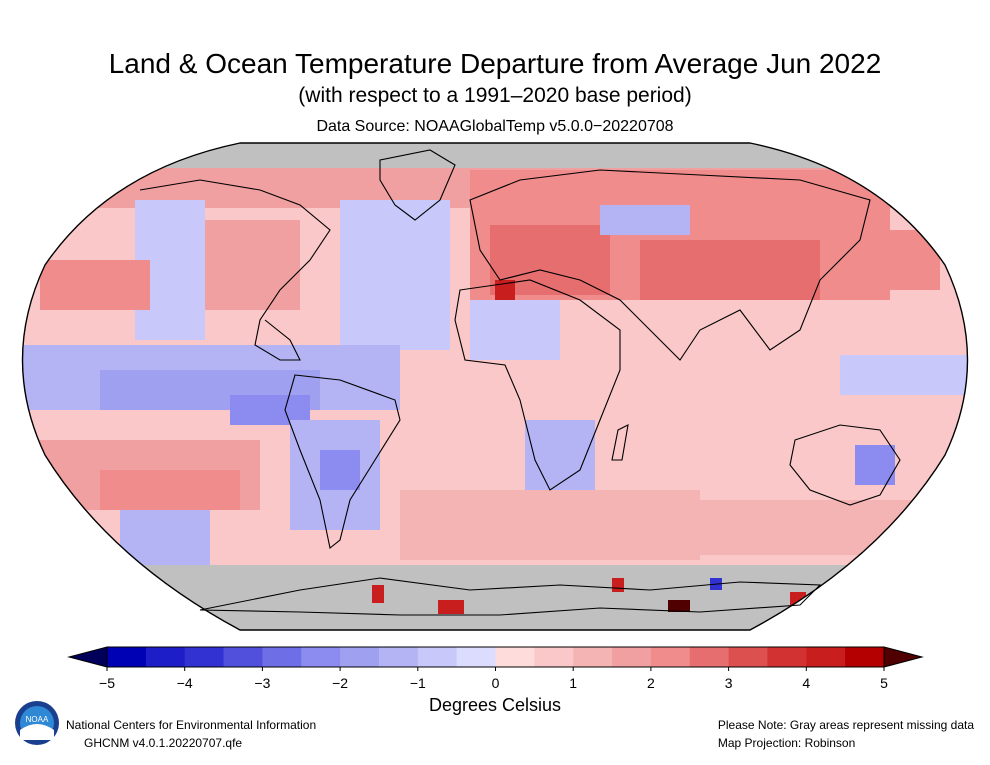 The width and height of the screenshot is (990, 765). What do you see at coordinates (495, 705) in the screenshot?
I see `colorbar-title: Degrees Celsius` at bounding box center [495, 705].